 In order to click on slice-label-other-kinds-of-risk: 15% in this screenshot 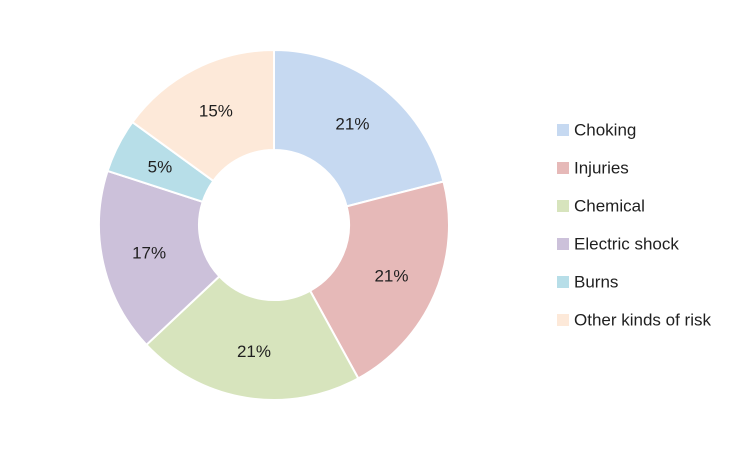, I will do `click(216, 110)`.